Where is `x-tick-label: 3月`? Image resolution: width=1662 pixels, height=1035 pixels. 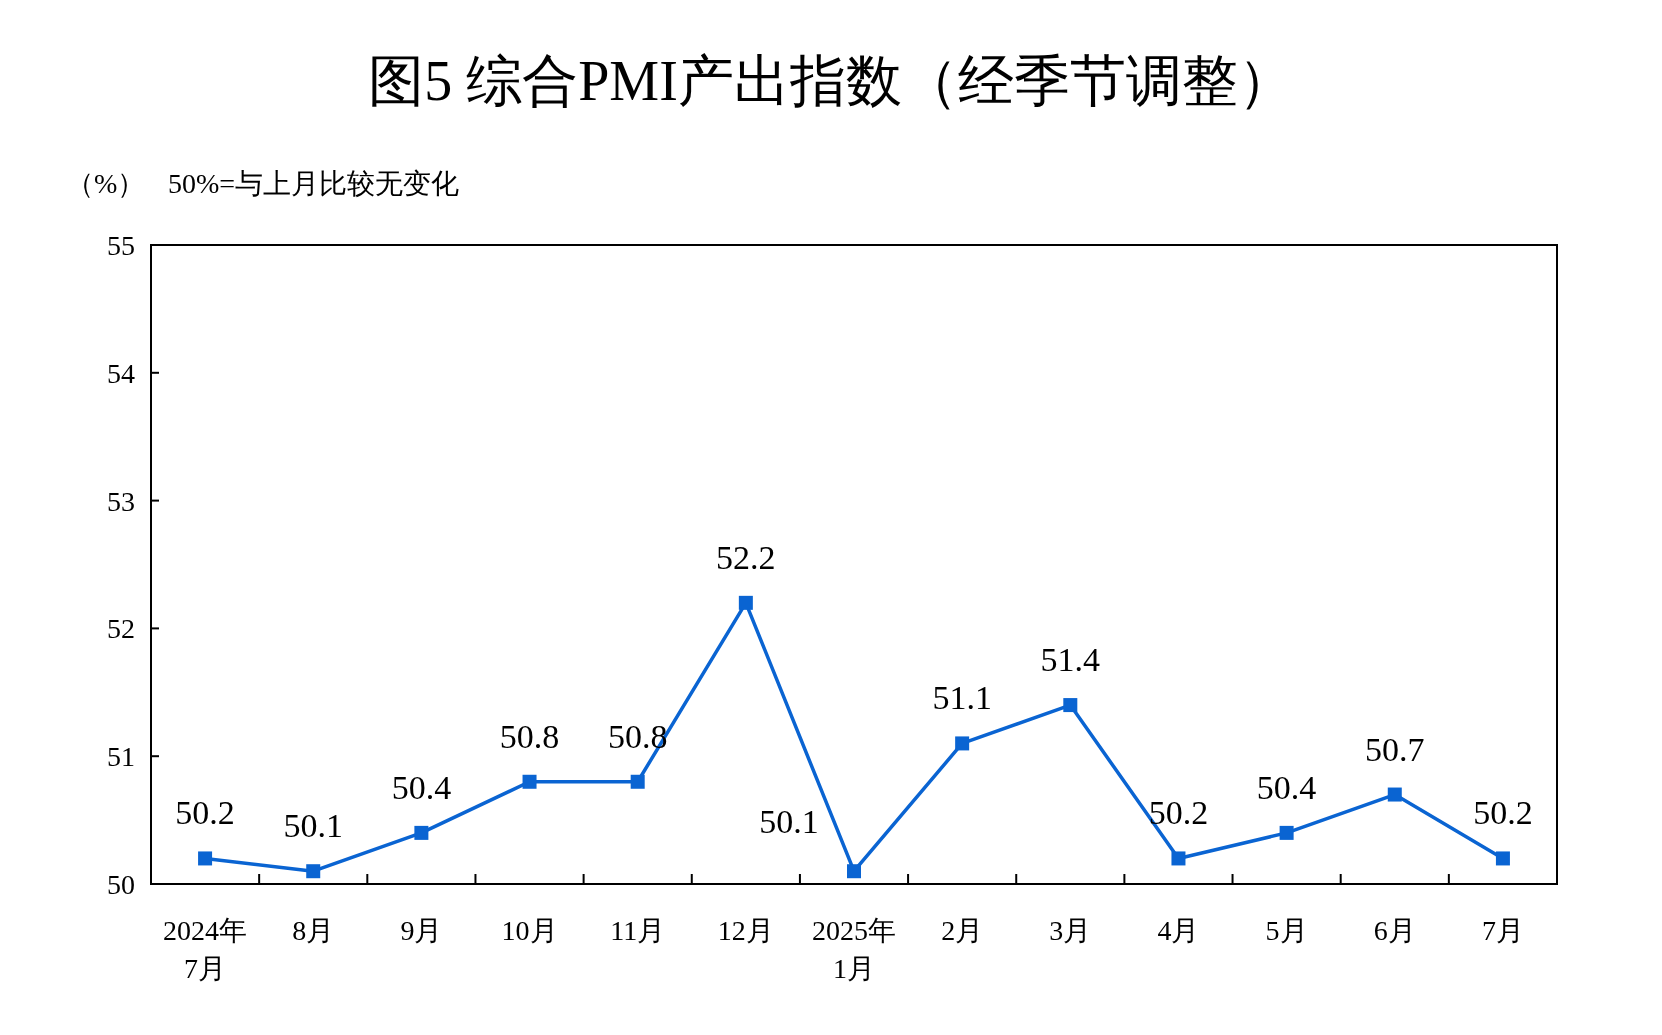 x-tick-label: 3月 is located at coordinates (1070, 930).